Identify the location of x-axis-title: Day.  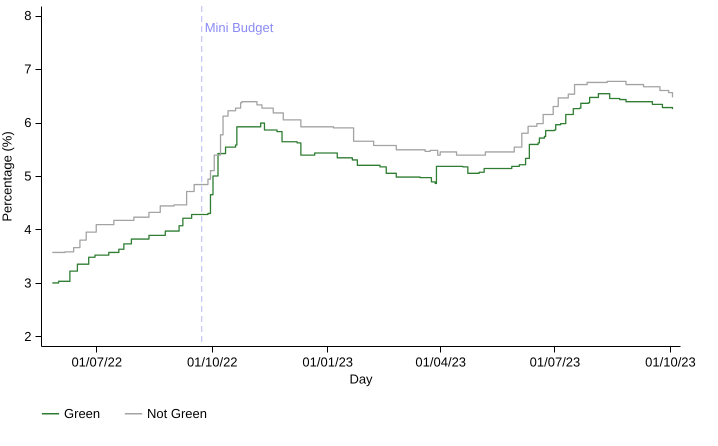
(361, 379).